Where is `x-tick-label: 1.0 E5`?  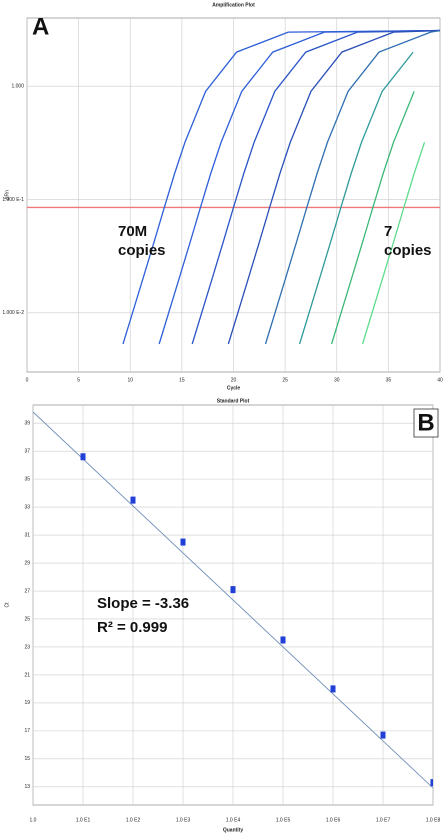
x-tick-label: 1.0 E5 is located at coordinates (283, 820).